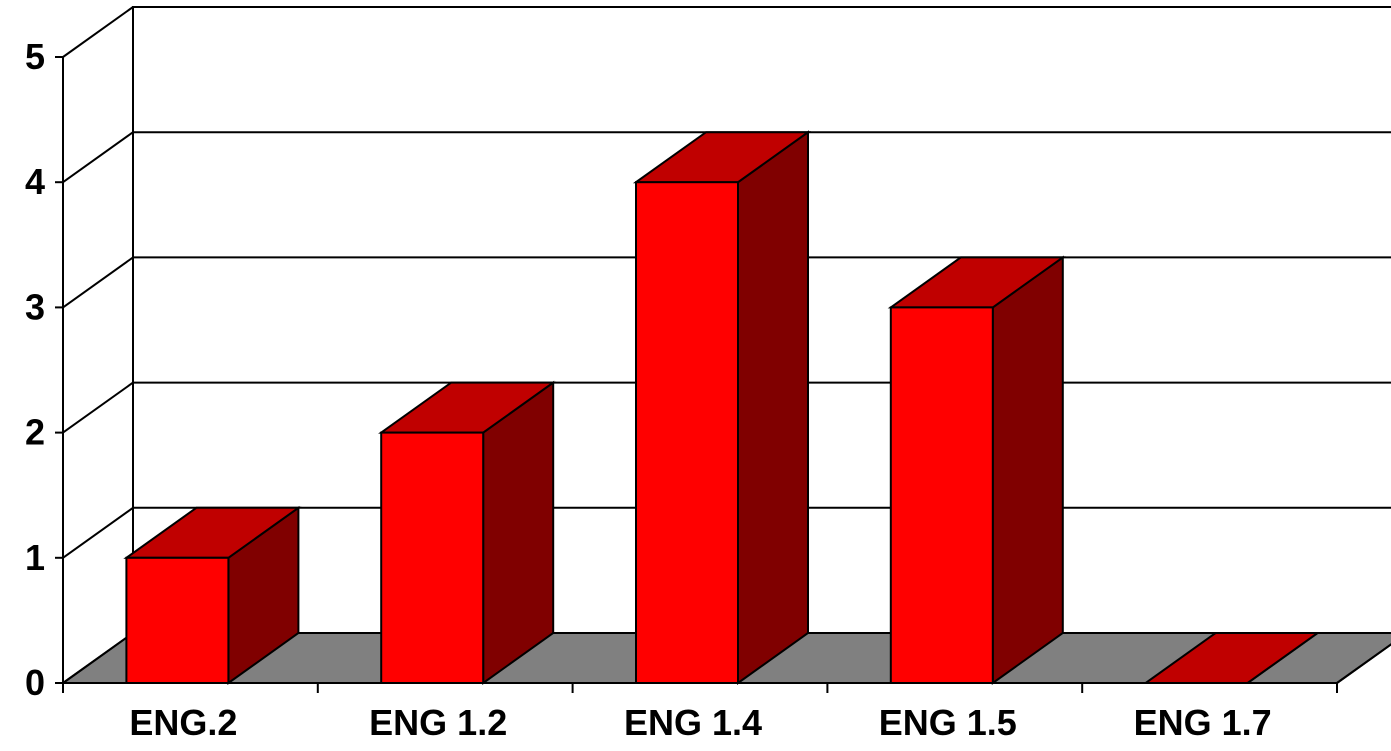 The height and width of the screenshot is (751, 1391). Describe the element at coordinates (1203, 722) in the screenshot. I see `x-tick-label: ENG 1.7` at that location.